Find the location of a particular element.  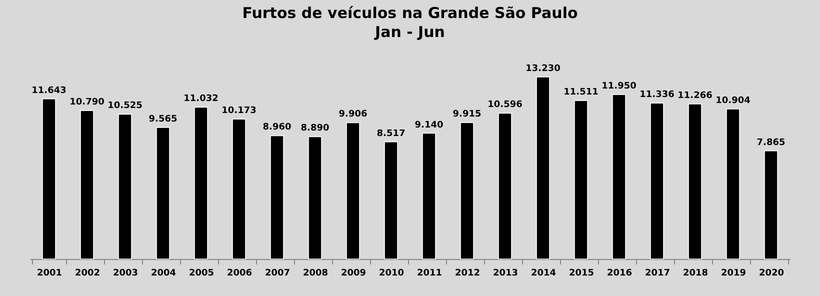

data-label: 13.230 is located at coordinates (543, 69).